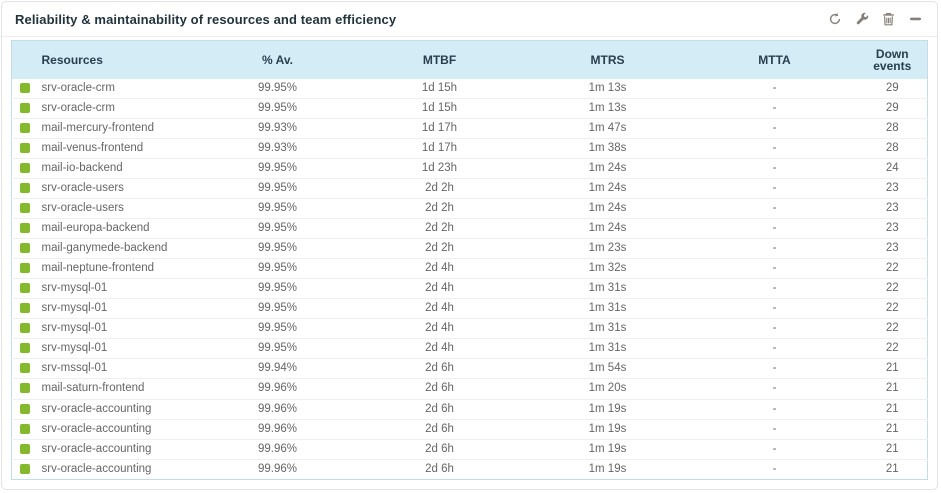 The image size is (941, 493). What do you see at coordinates (607, 108) in the screenshot?
I see `mtrs-value: 1m 13s` at bounding box center [607, 108].